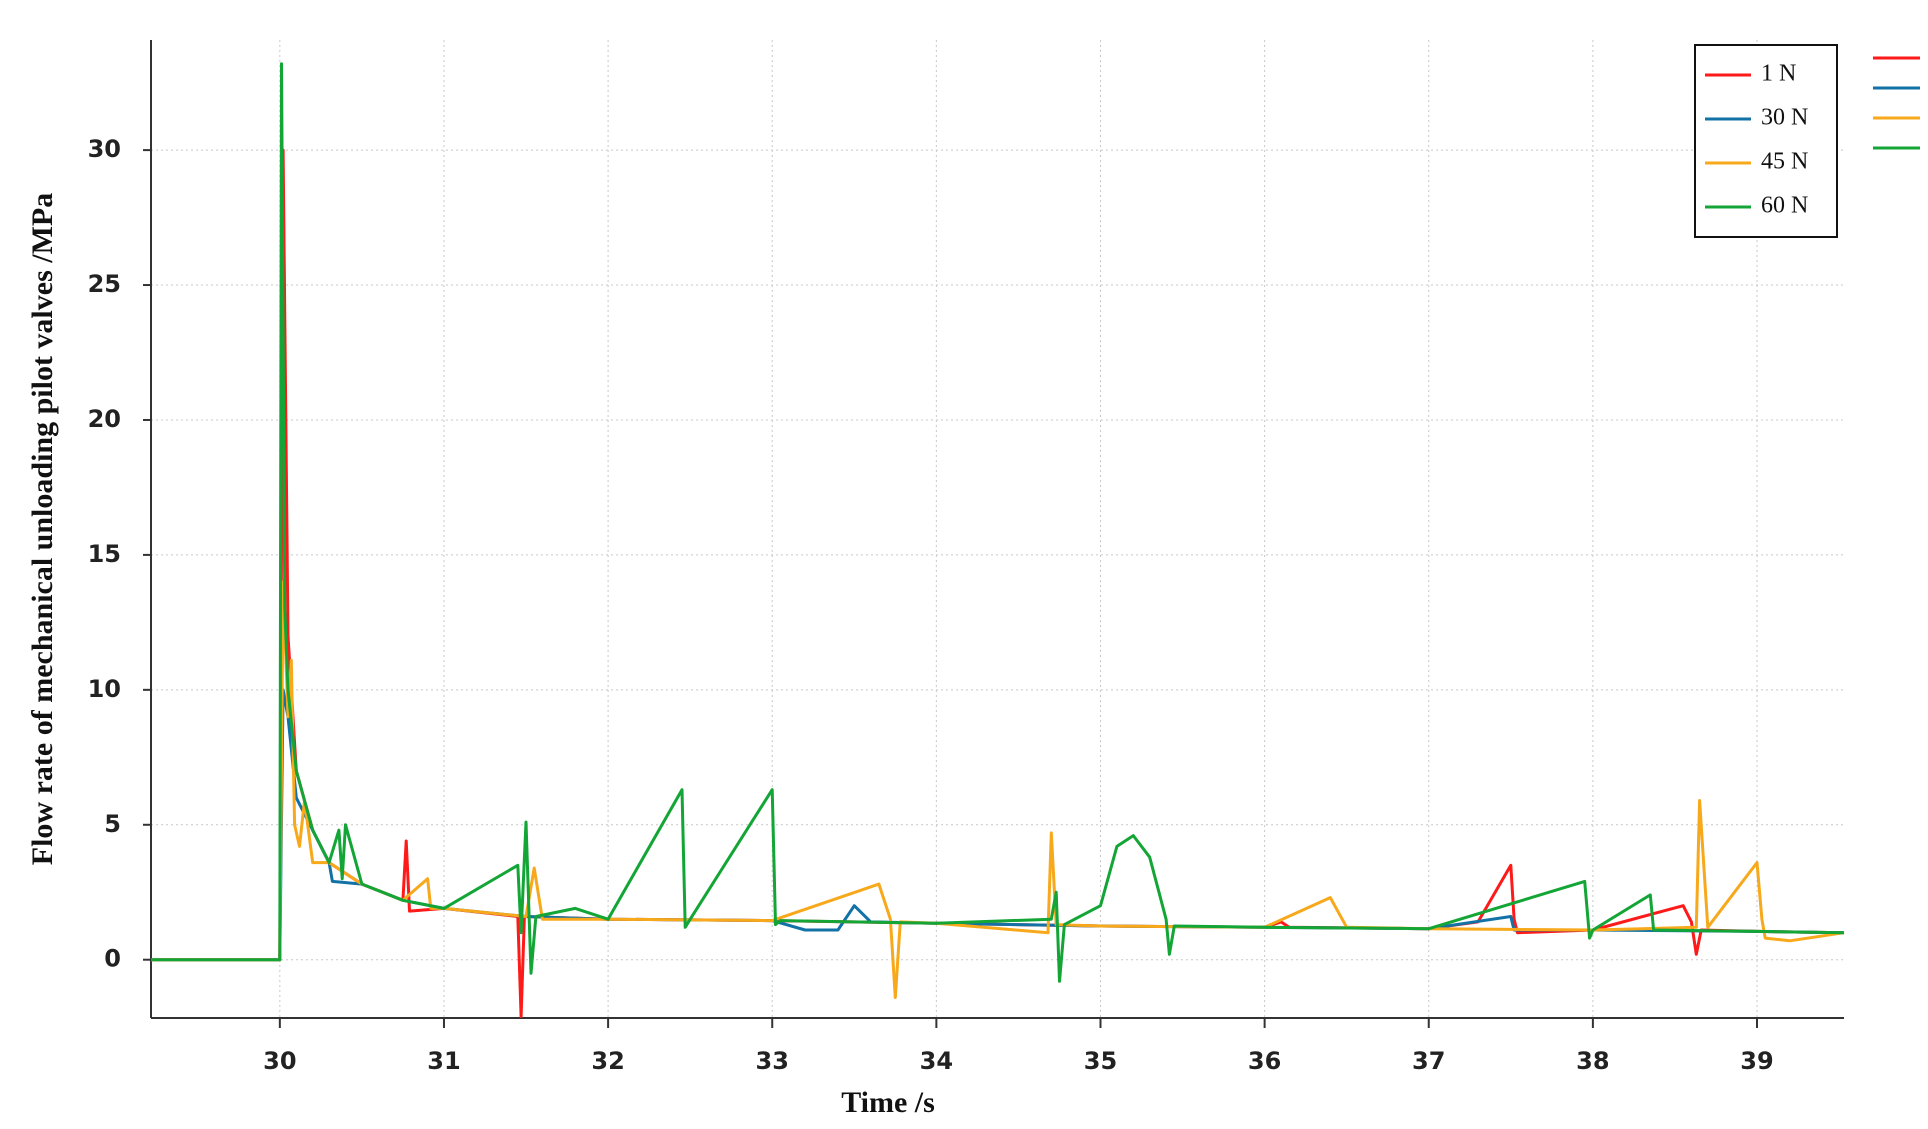  What do you see at coordinates (1784, 118) in the screenshot?
I see `legend-label: 30 N` at bounding box center [1784, 118].